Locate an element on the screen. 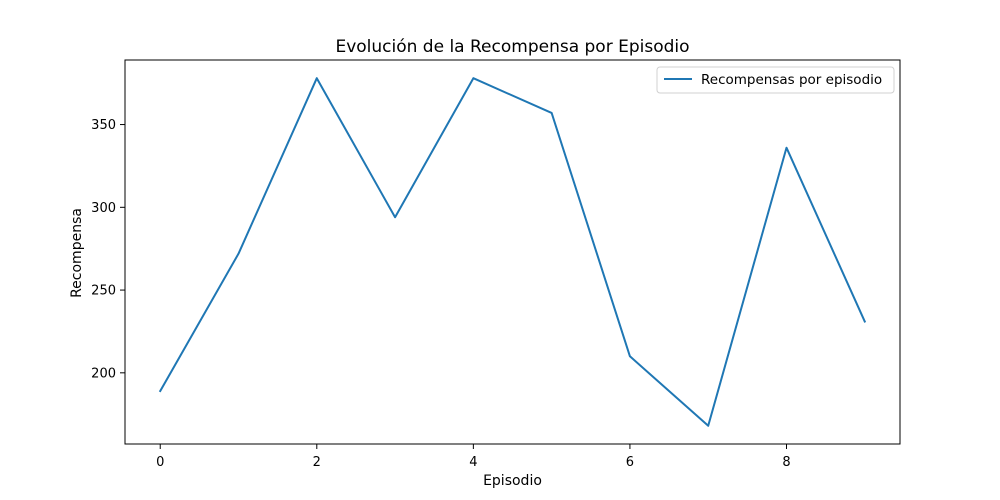  y-tick-label: 250 is located at coordinates (103, 291).